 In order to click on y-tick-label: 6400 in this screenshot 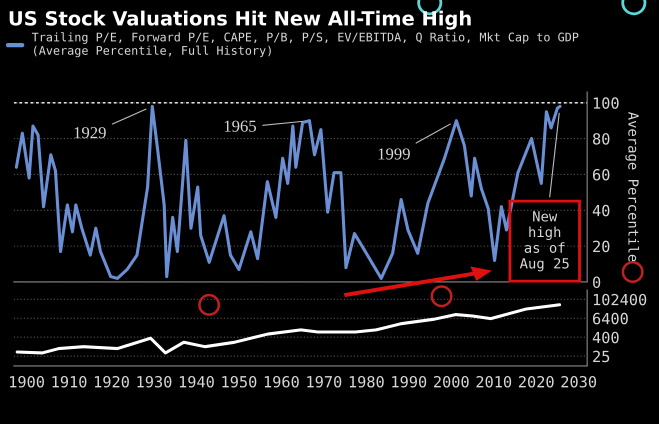, I will do `click(610, 318)`.